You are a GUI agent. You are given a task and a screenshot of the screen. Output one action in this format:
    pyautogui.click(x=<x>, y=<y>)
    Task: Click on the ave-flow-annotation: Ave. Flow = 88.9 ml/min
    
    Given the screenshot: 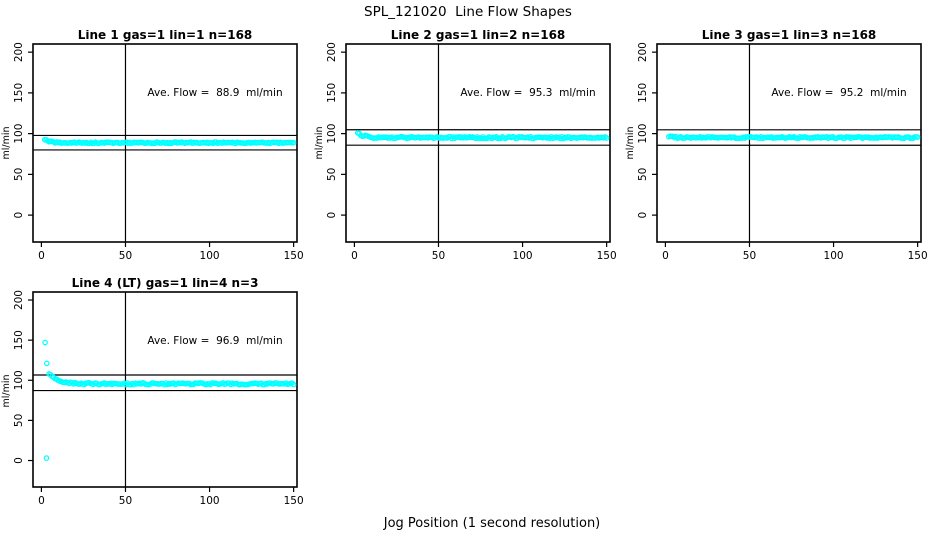 What is the action you would take?
    pyautogui.click(x=214, y=93)
    